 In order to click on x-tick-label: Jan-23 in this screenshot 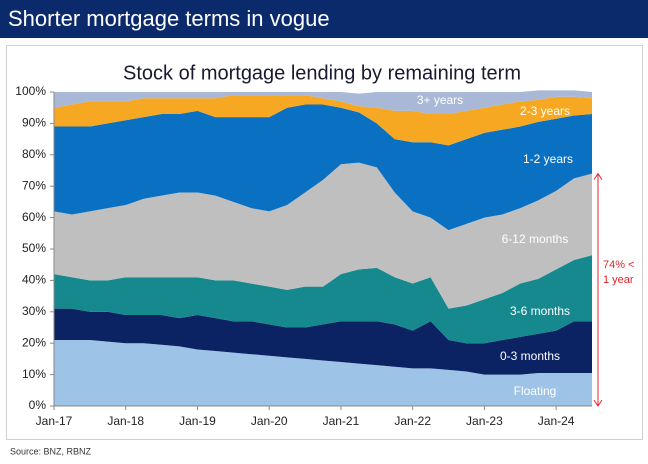, I will do `click(484, 421)`.